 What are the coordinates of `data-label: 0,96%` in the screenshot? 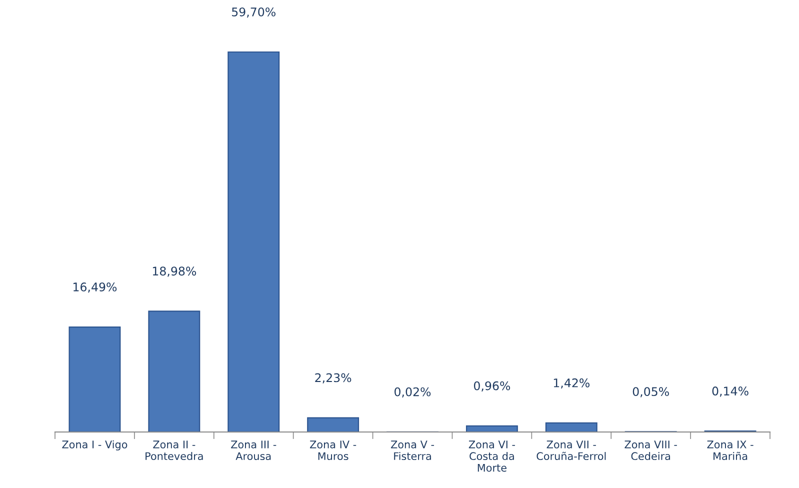 It's located at (492, 386).